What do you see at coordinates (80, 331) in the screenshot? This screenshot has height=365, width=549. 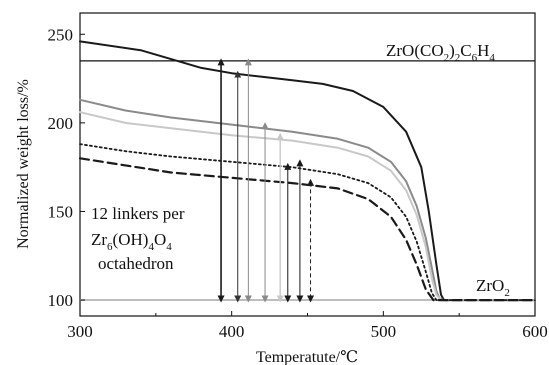 I see `x-tick-label: 300` at bounding box center [80, 331].